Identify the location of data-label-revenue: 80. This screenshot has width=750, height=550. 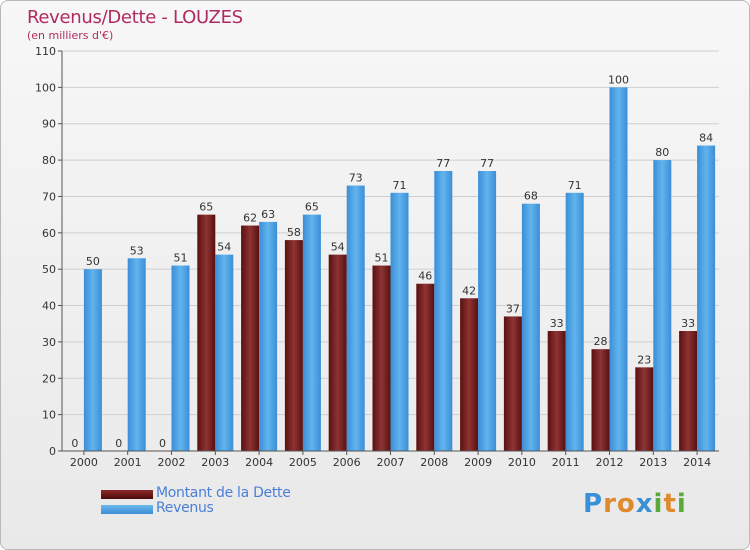
(662, 152).